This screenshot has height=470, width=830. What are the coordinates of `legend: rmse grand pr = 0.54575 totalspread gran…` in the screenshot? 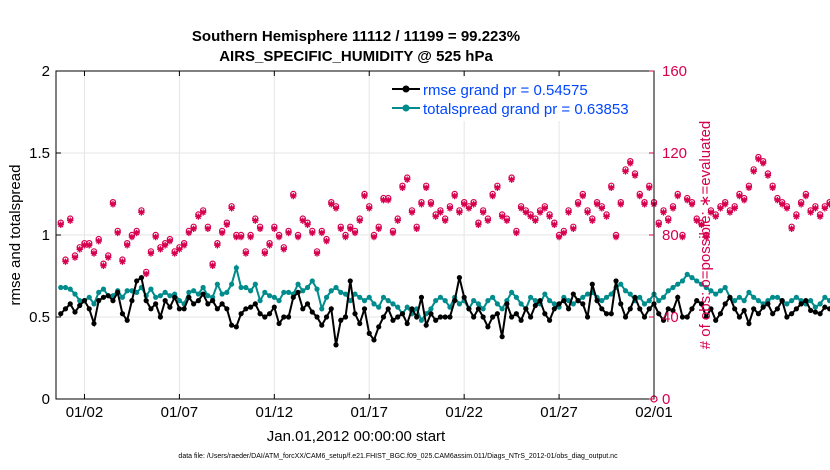 It's located at (520, 99).